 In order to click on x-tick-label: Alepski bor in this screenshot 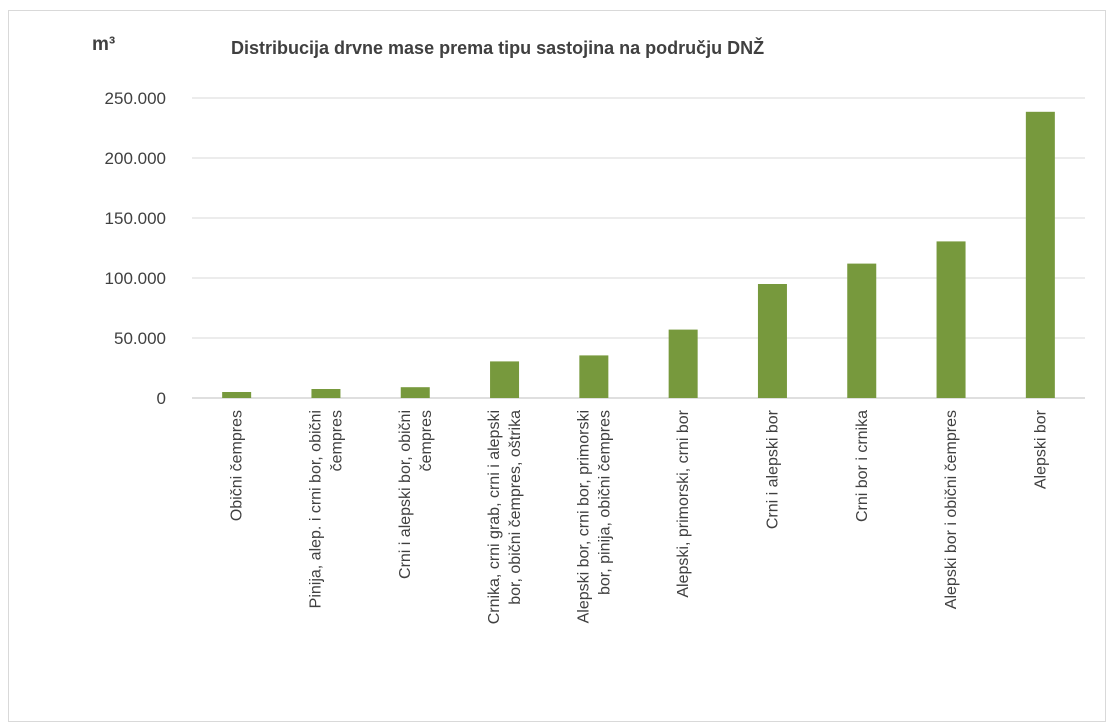, I will do `click(1040, 449)`.